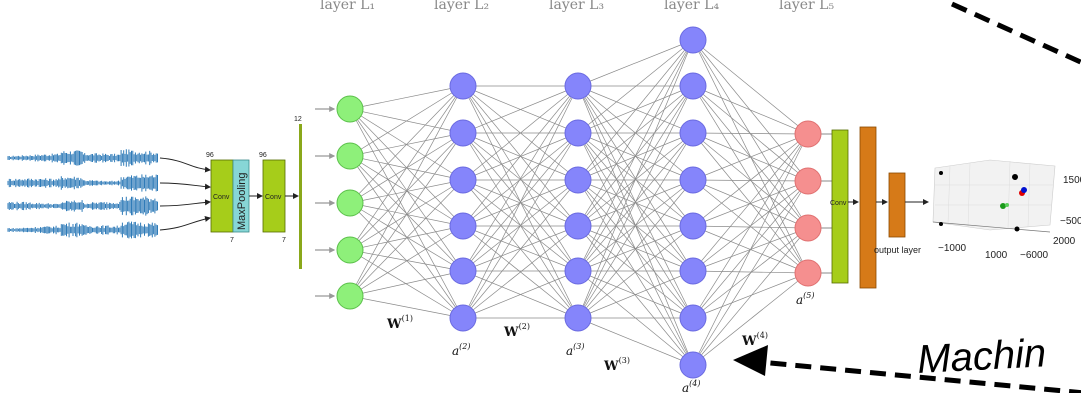 The height and width of the screenshot is (393, 1081). I want to click on activation-labels: a(2) a(3) a(4) a(5), so click(633, 342).